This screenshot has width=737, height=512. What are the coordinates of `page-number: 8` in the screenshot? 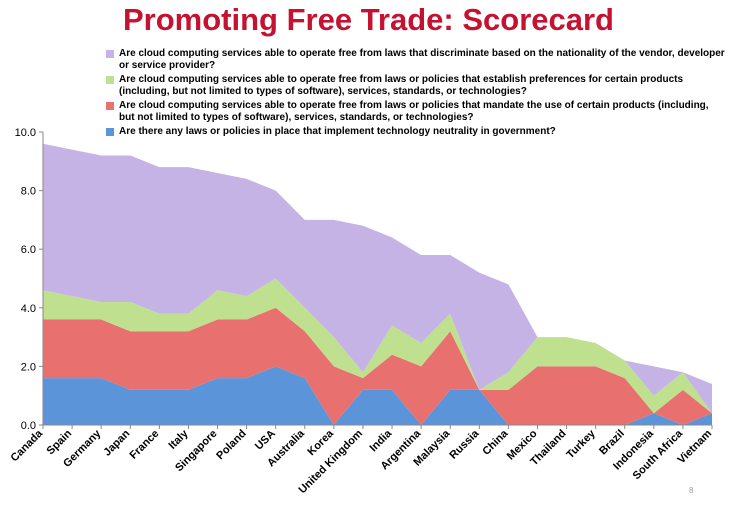 It's located at (691, 490).